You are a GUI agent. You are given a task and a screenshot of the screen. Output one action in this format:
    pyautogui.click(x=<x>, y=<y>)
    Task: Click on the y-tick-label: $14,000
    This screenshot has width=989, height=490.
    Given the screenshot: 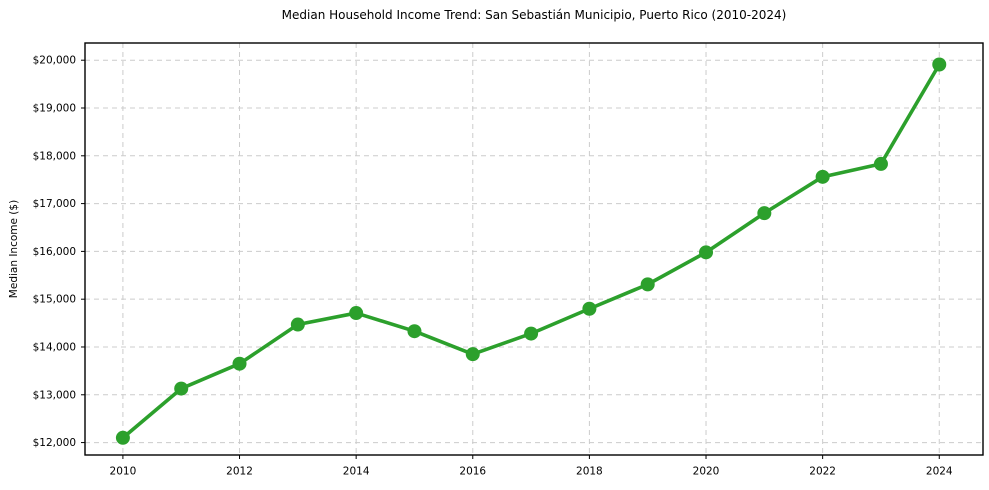 What is the action you would take?
    pyautogui.click(x=54, y=347)
    